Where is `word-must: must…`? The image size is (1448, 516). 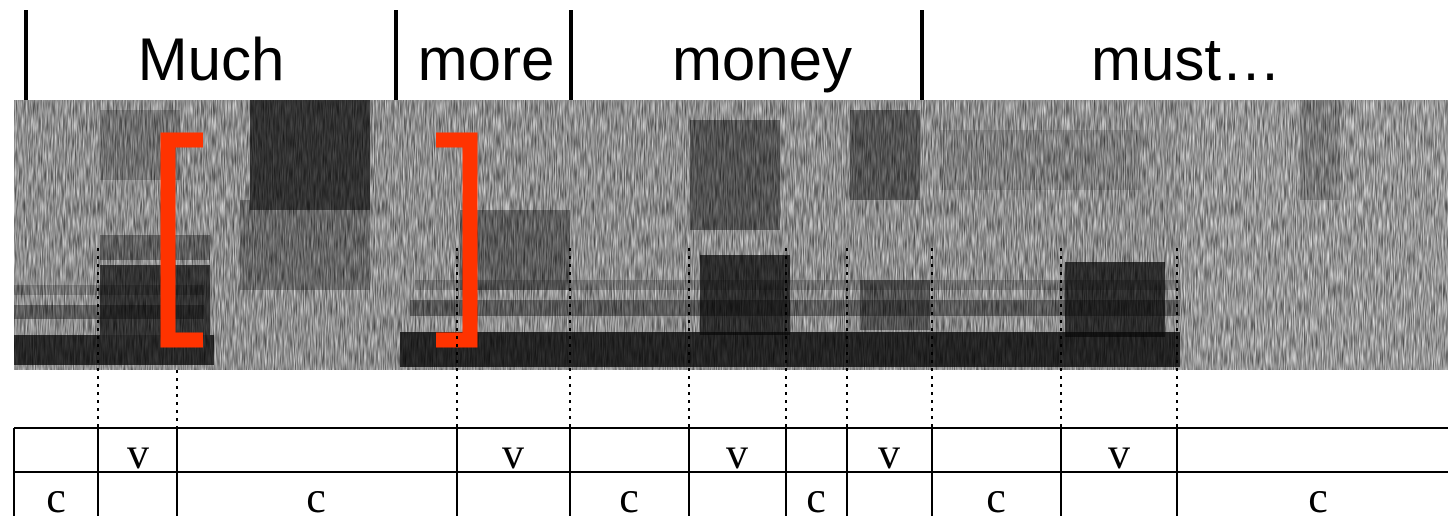
word-must: must… is located at coordinates (1186, 59).